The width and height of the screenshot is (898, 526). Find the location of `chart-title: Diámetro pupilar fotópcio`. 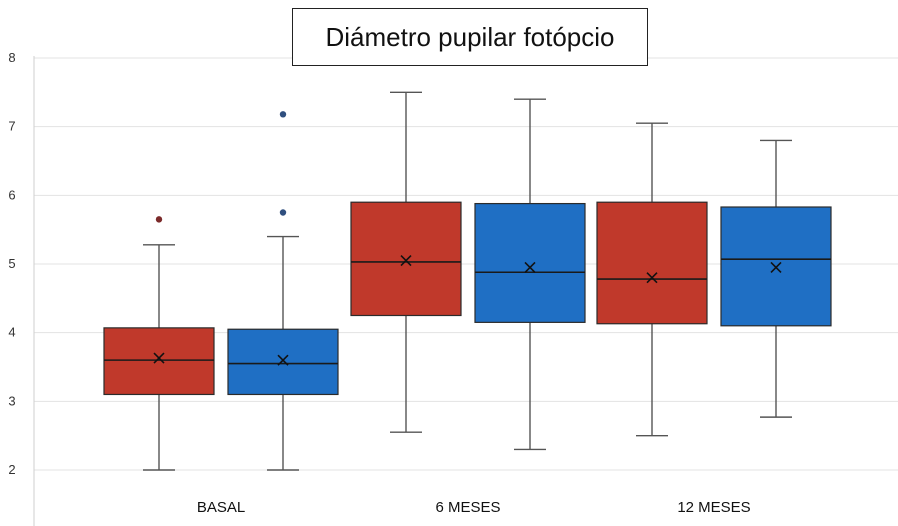

chart-title: Diámetro pupilar fotópcio is located at coordinates (470, 36).